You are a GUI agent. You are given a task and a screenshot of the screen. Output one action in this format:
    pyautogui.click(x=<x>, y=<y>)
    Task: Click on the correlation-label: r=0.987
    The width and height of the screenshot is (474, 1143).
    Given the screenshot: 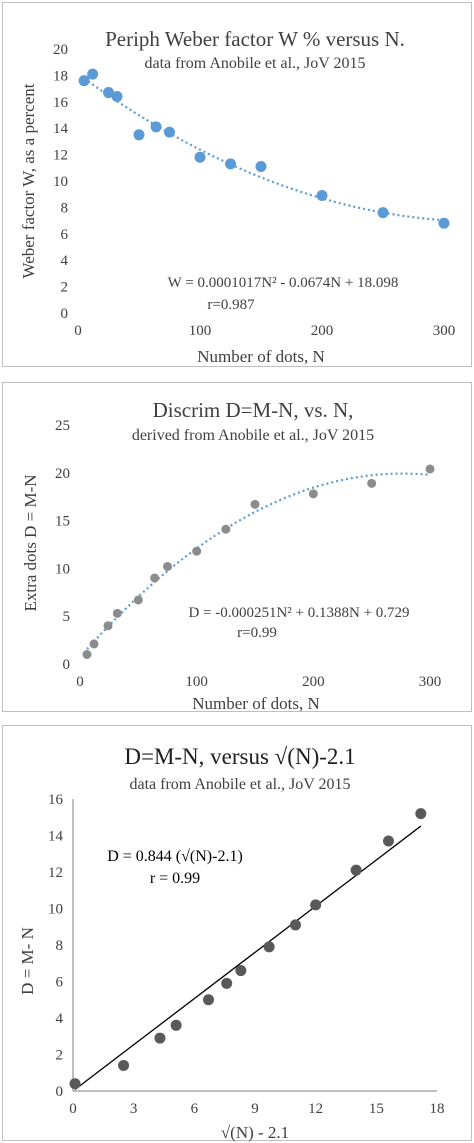 What is the action you would take?
    pyautogui.click(x=231, y=305)
    